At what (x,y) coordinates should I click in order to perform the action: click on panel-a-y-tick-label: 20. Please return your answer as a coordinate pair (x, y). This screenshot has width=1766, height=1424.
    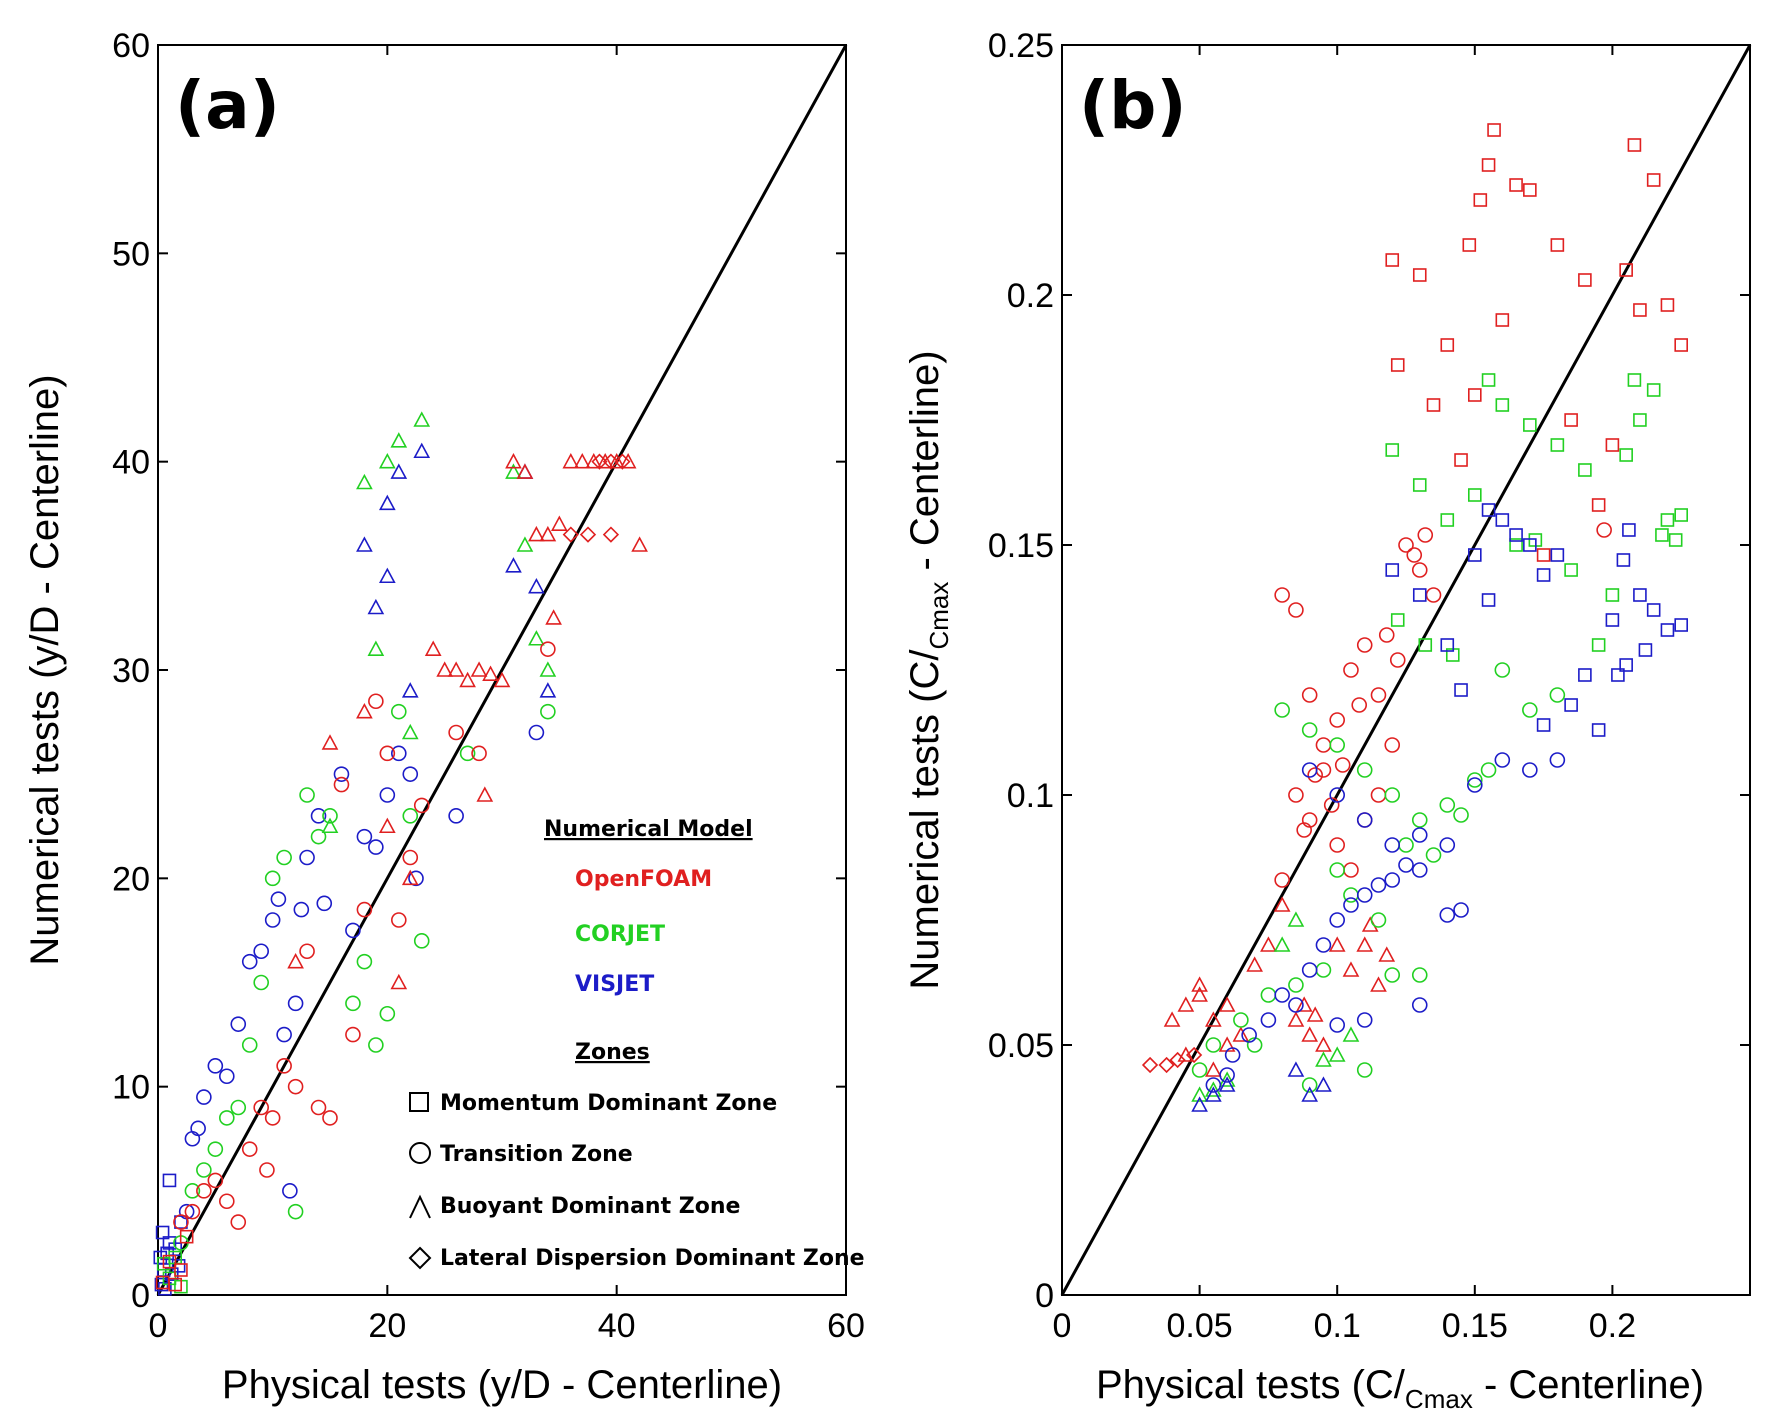
    Looking at the image, I should click on (131, 879).